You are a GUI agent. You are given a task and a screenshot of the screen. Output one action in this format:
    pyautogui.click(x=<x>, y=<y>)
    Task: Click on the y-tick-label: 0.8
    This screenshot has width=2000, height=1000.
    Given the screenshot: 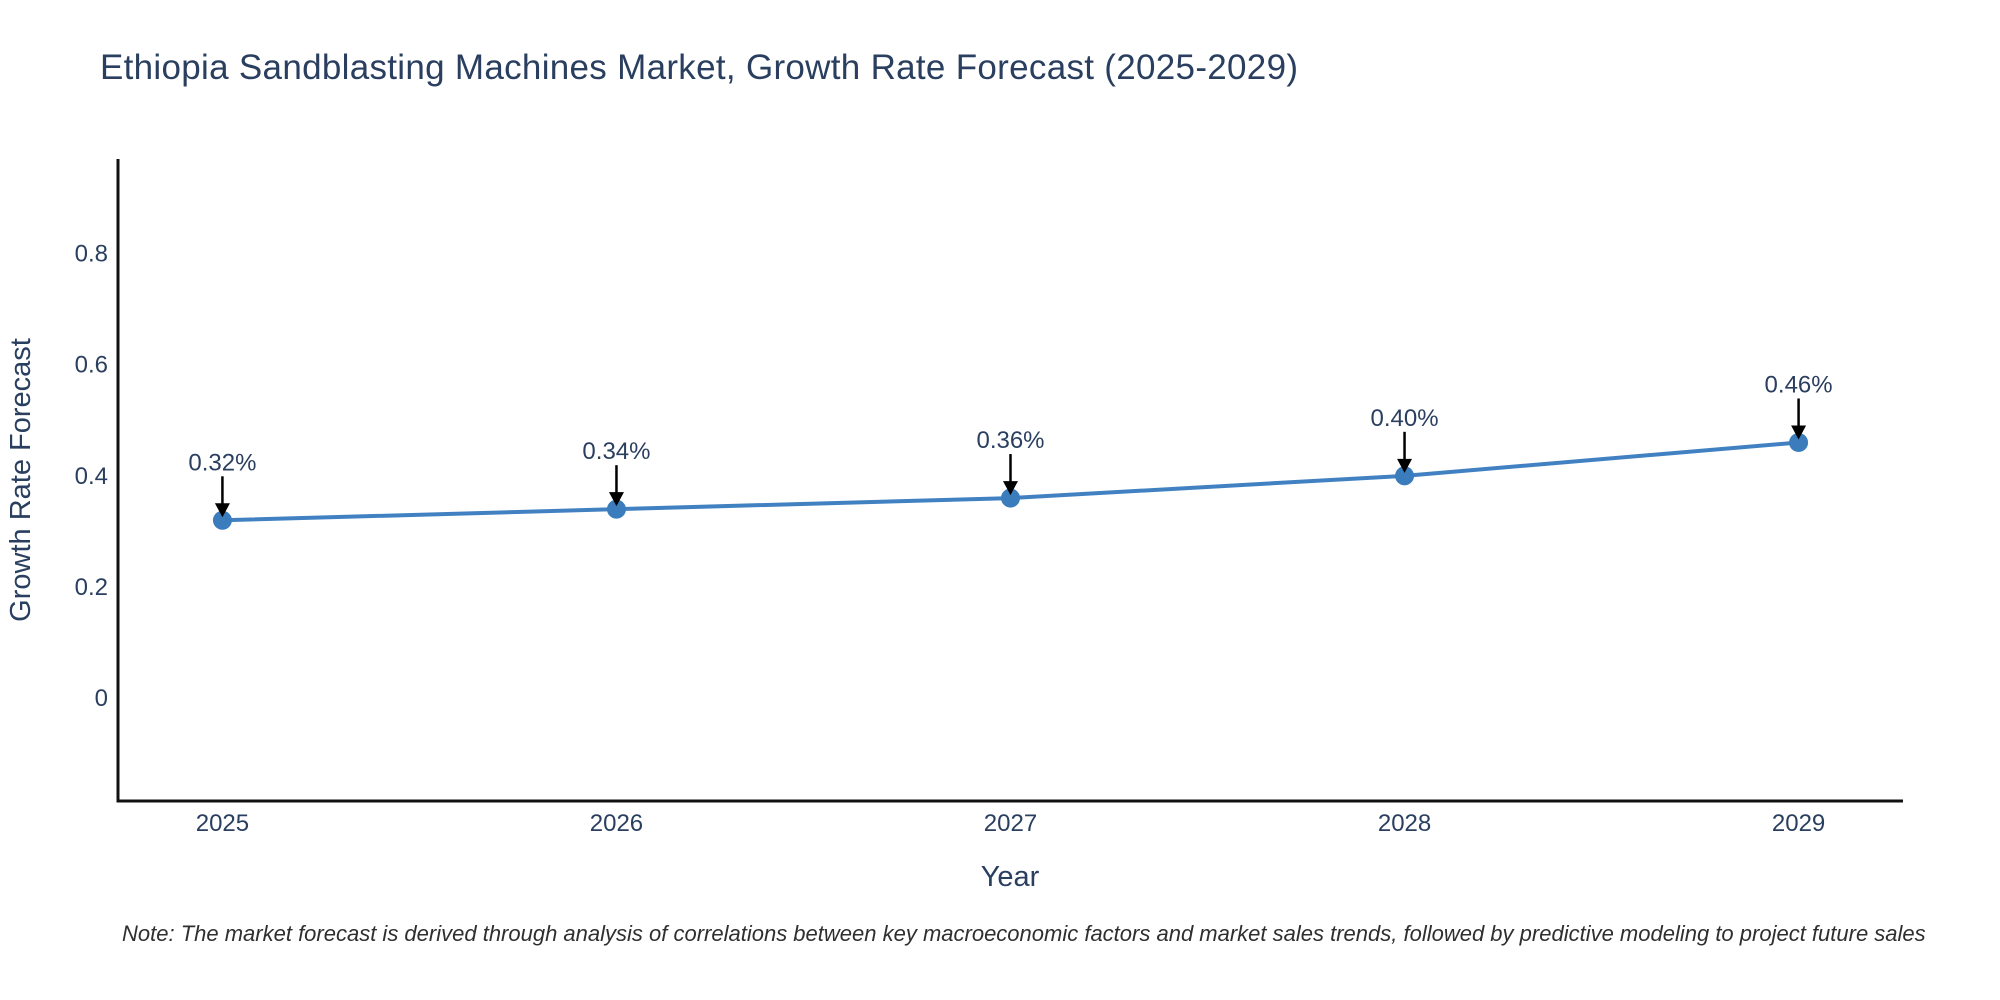 What is the action you would take?
    pyautogui.click(x=91, y=253)
    